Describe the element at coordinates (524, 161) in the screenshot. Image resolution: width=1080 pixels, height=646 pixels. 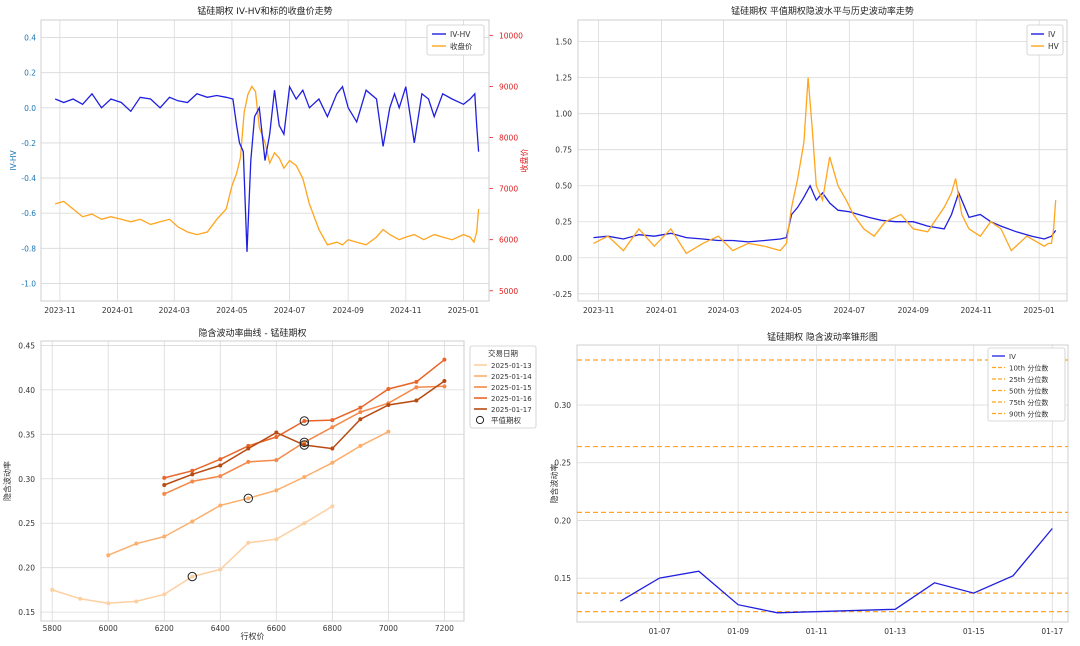
I see `y2-axis-label: 收盘价` at that location.